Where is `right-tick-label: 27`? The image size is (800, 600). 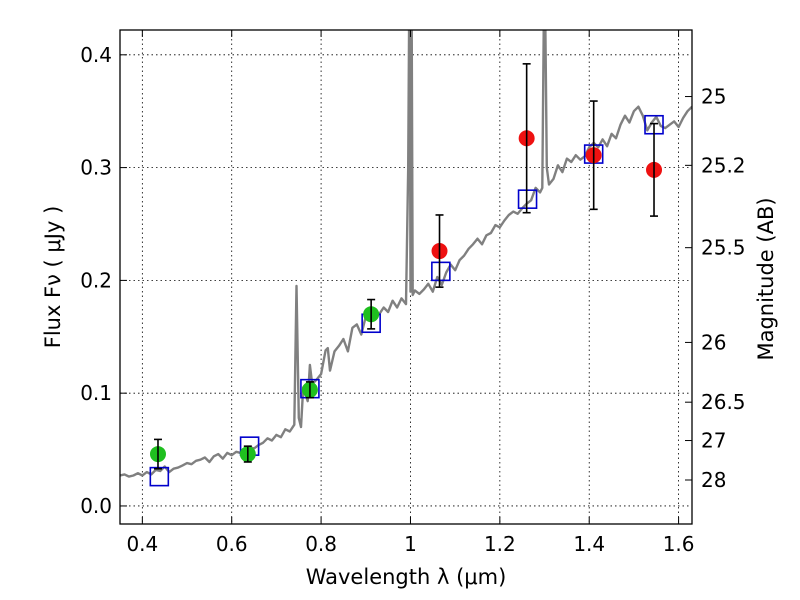 right-tick-label: 27 is located at coordinates (713, 441).